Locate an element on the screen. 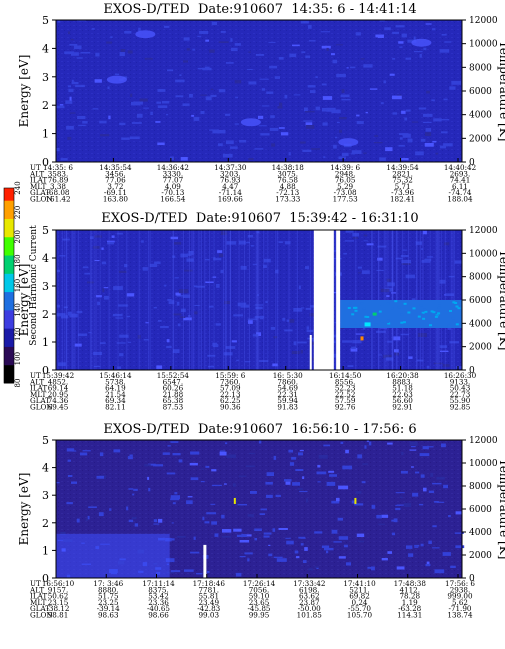 The width and height of the screenshot is (505, 649). table-cell: 63.62 is located at coordinates (309, 596).